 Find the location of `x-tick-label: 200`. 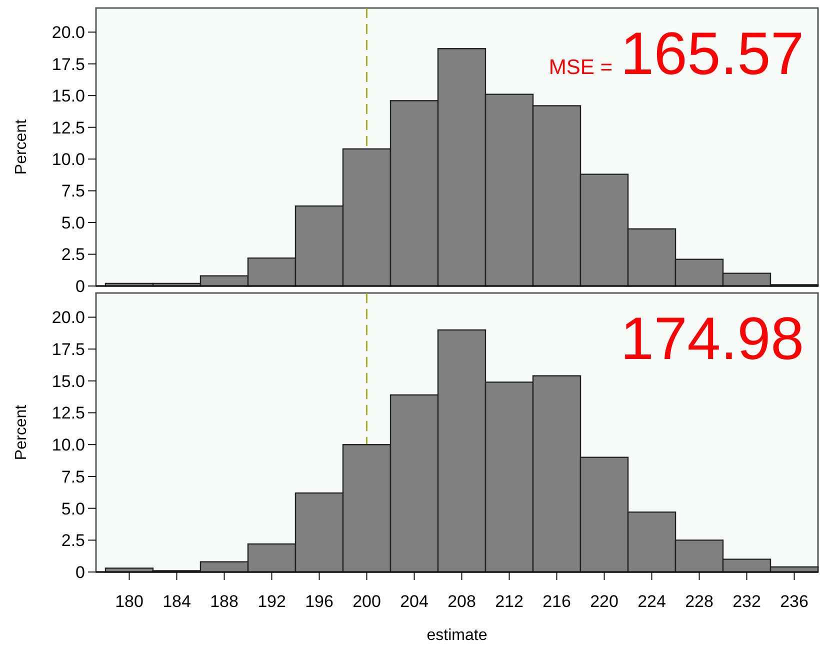

x-tick-label: 200 is located at coordinates (366, 601).